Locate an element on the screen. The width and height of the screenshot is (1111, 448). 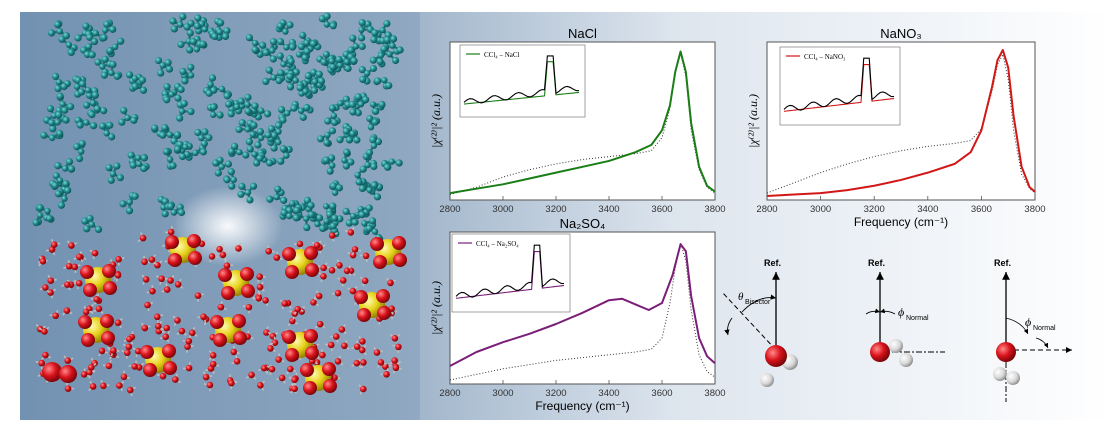
panel-title: NaNO₃ is located at coordinates (900, 33).